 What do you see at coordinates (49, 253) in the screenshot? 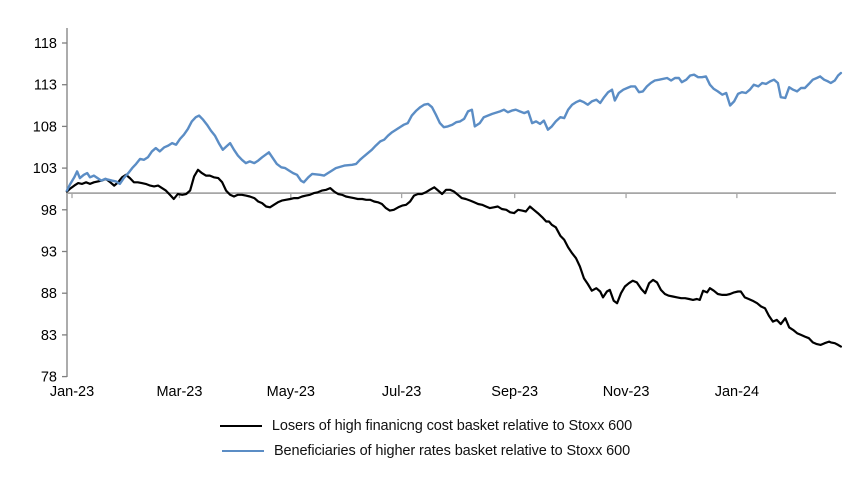
I see `y-tick-label: 93` at bounding box center [49, 253].